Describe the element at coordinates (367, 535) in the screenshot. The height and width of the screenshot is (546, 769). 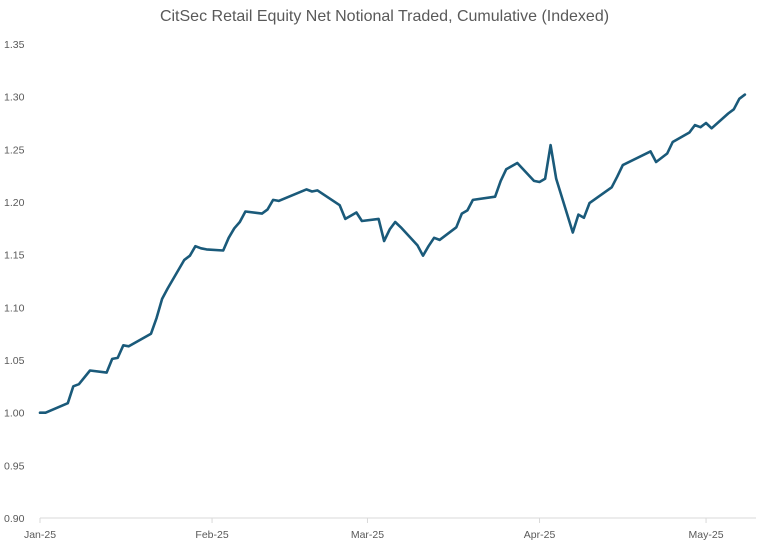
I see `x-tick-label: Mar-25` at that location.